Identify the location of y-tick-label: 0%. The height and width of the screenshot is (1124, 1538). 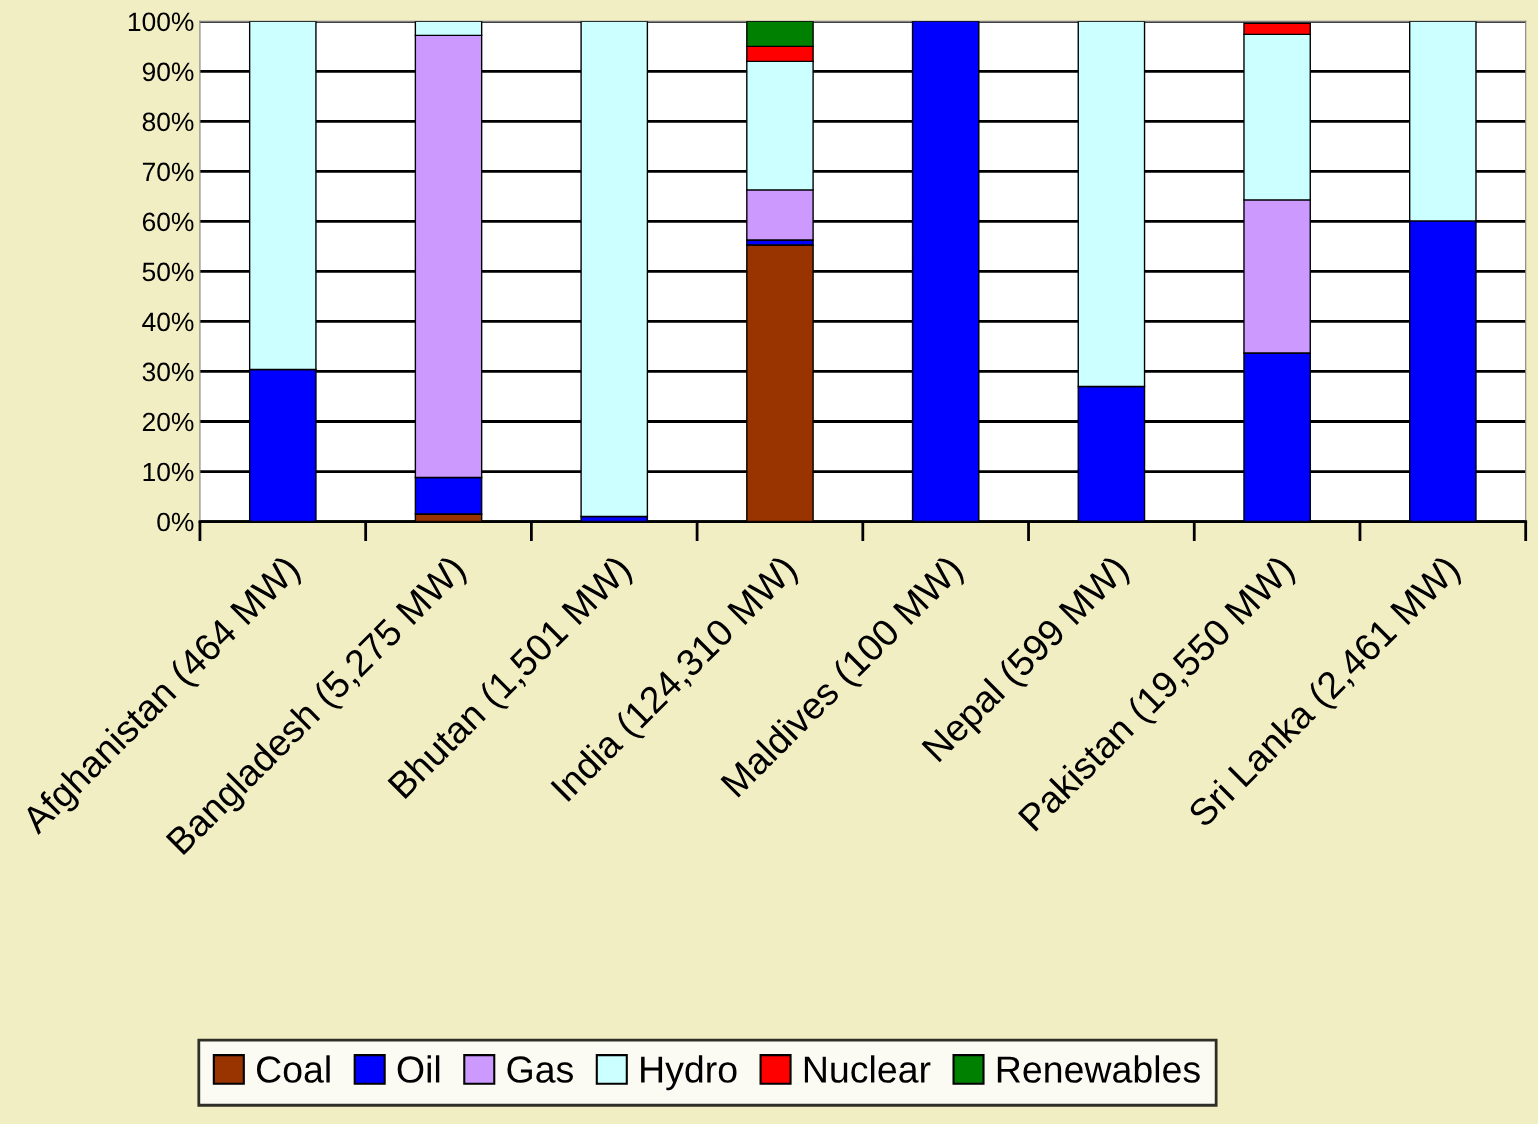
(175, 522).